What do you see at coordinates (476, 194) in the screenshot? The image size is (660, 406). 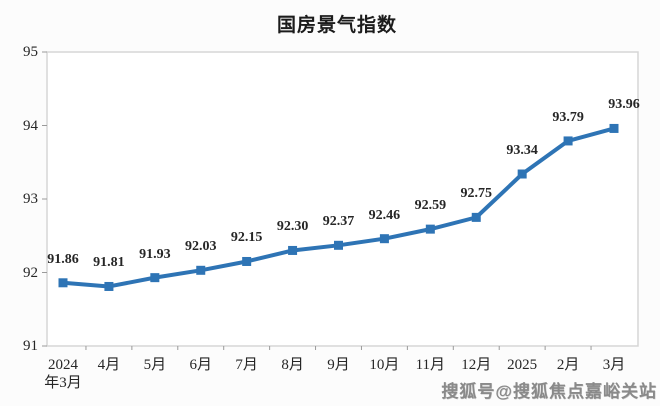 I see `data-point-label: 92.75` at bounding box center [476, 194].